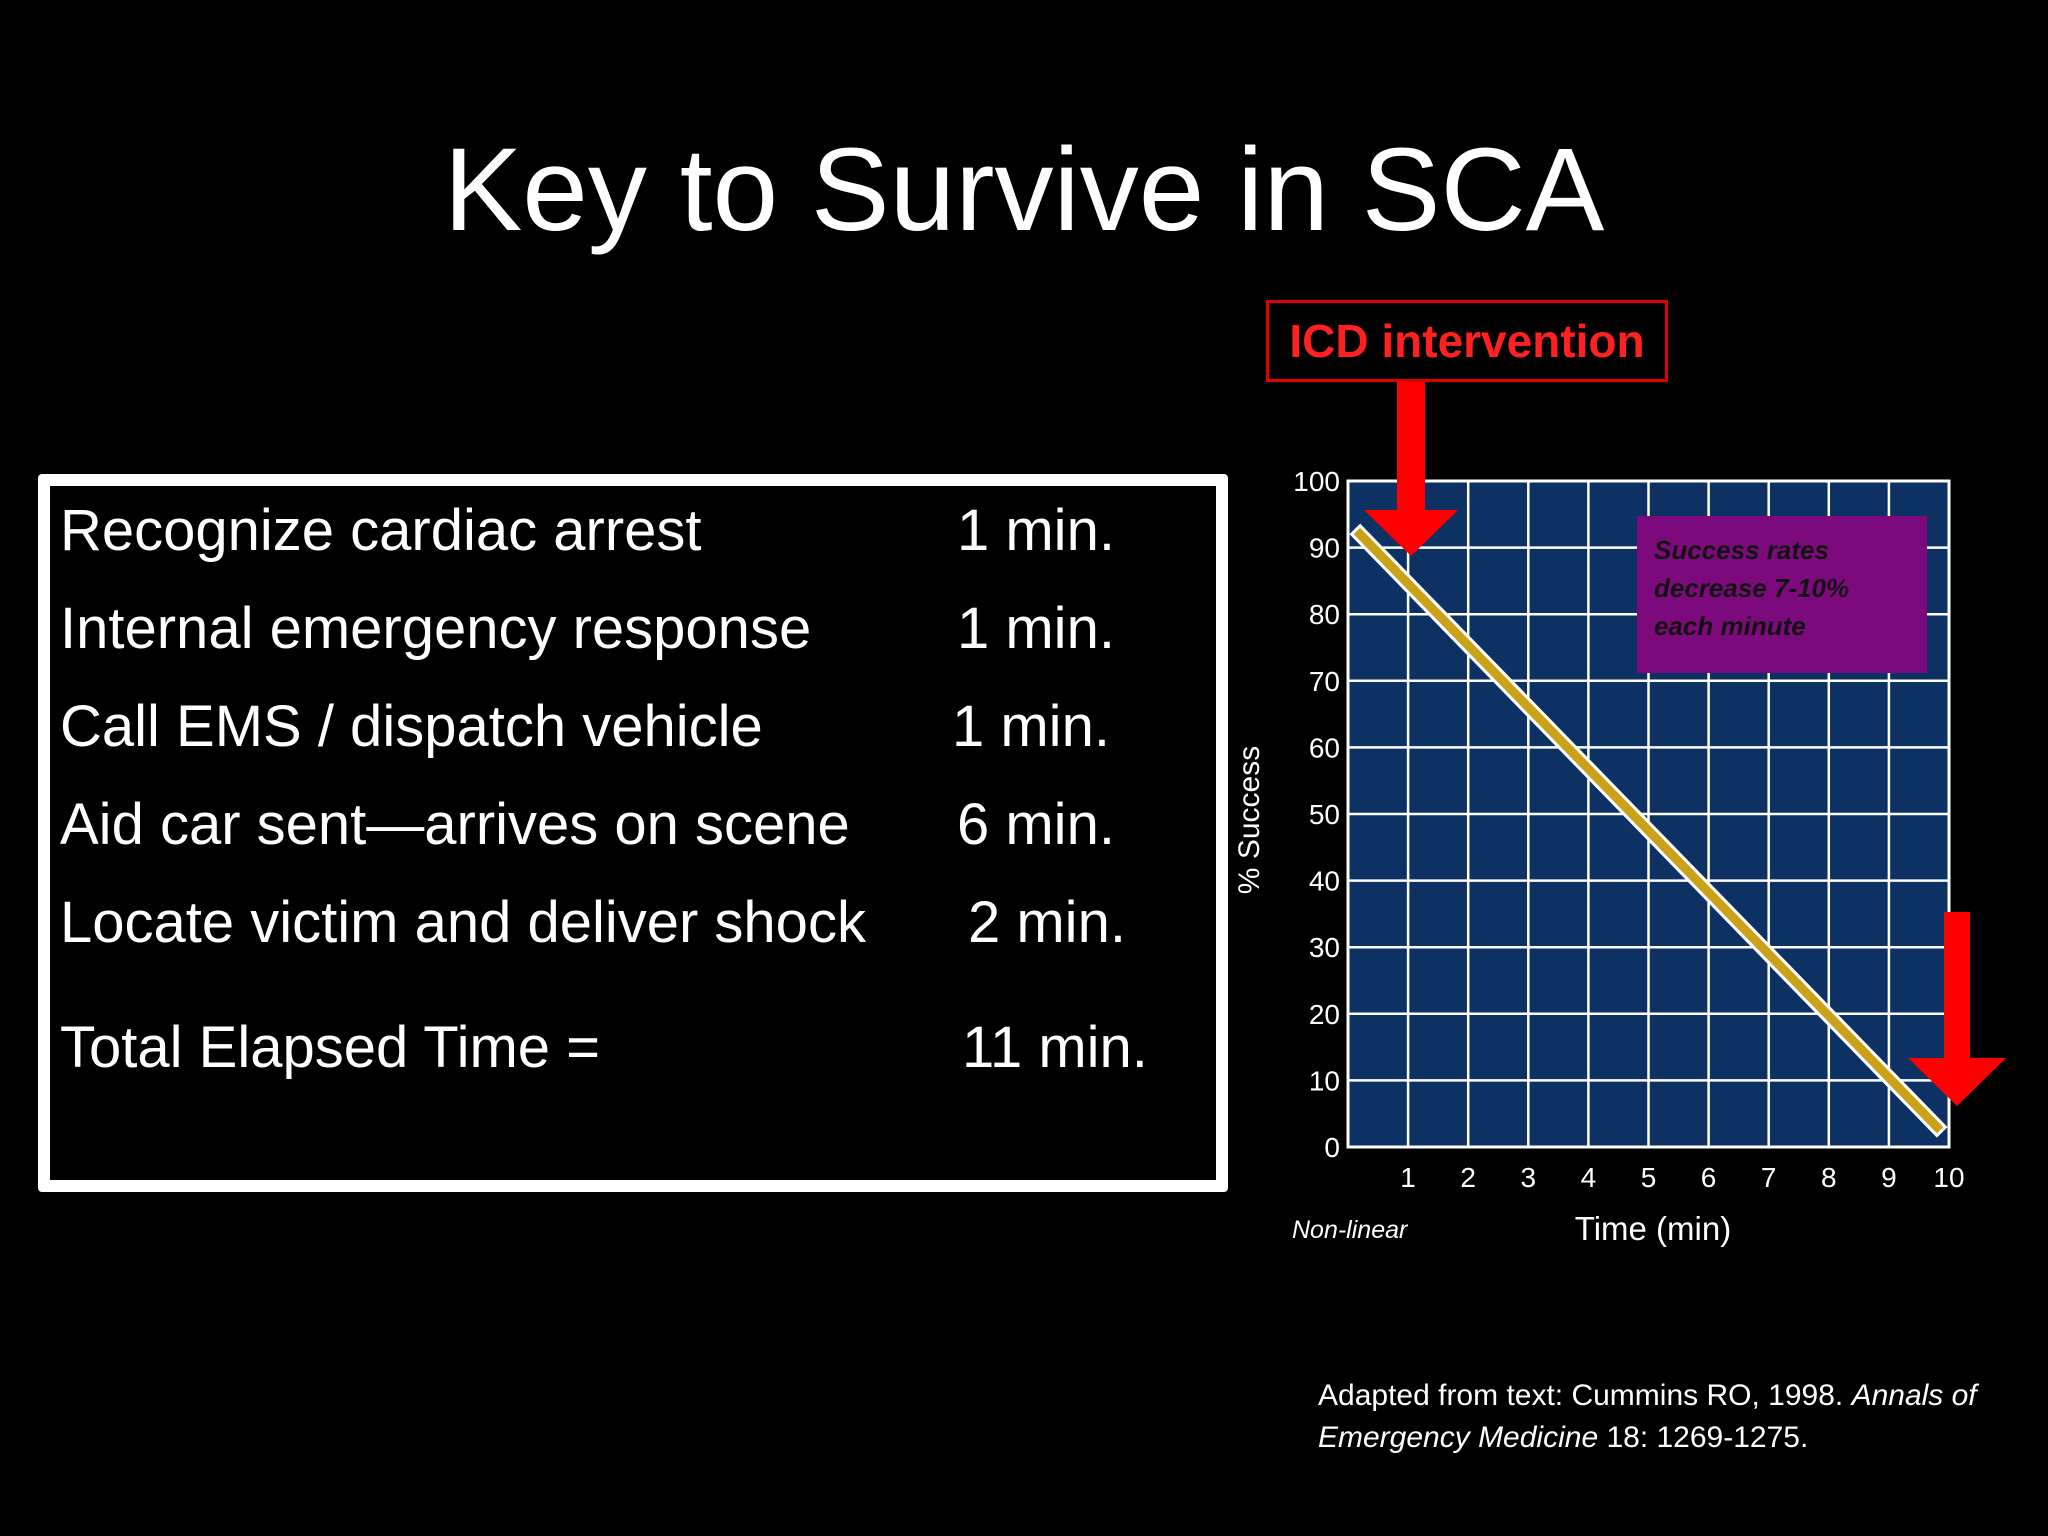 The image size is (2048, 1536). Describe the element at coordinates (381, 530) in the screenshot. I see `timing-row-label: Recognize cardiac arrest` at that location.